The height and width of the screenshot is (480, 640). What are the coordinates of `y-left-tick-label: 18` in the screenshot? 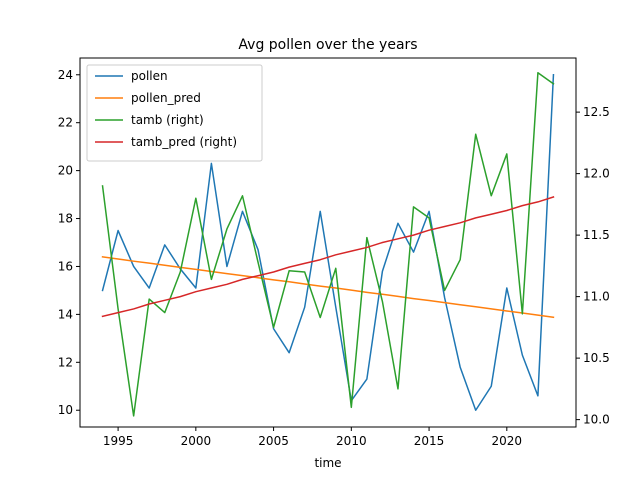 It's located at (65, 219).